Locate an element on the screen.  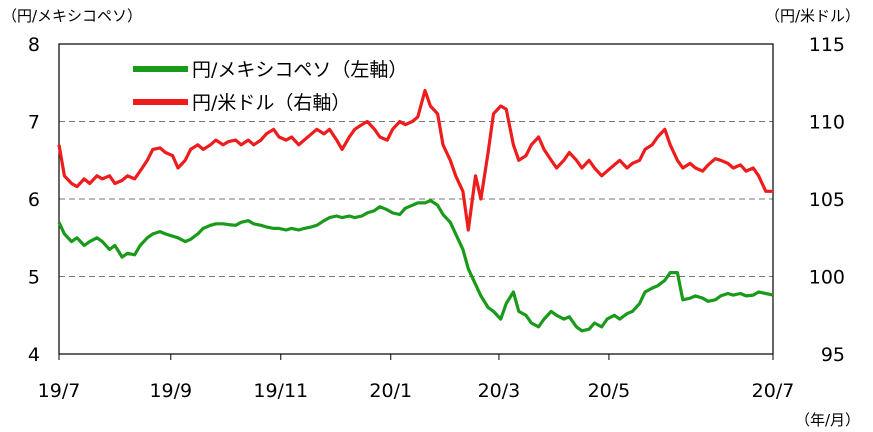
x-tick-label: 19/9 is located at coordinates (170, 391).